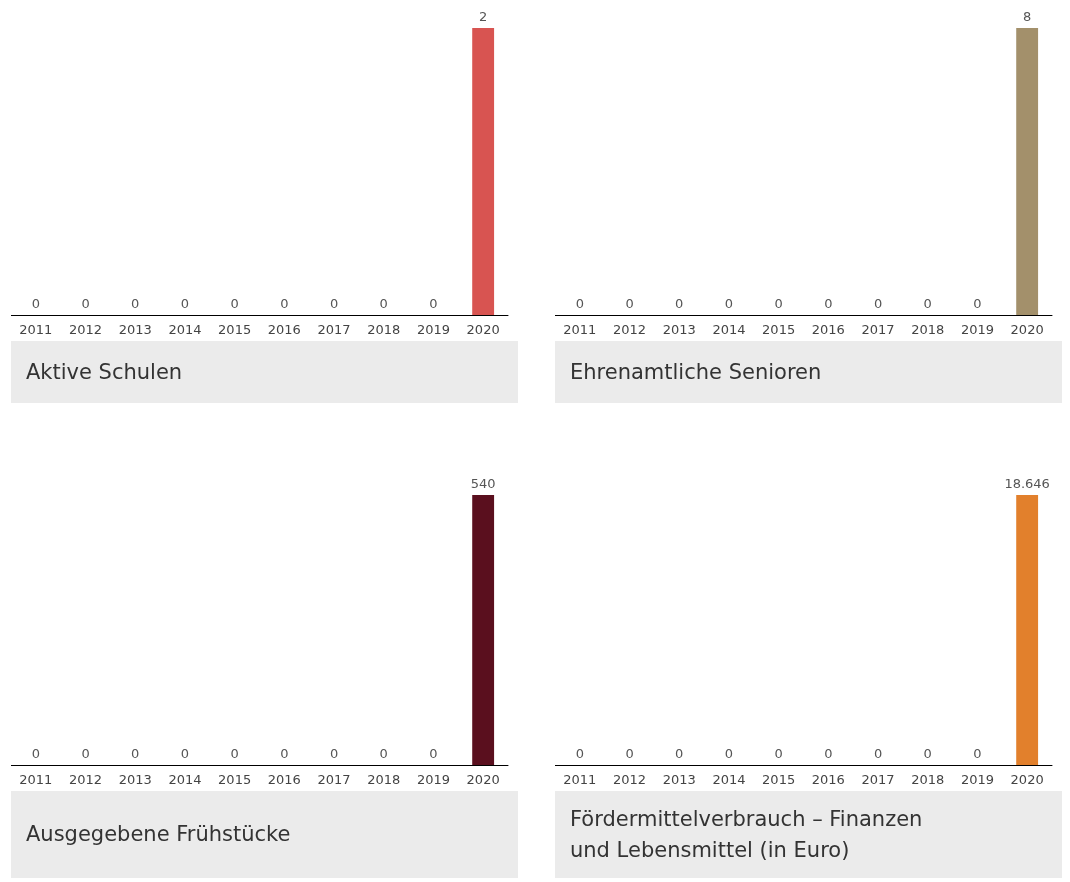  What do you see at coordinates (1027, 16) in the screenshot?
I see `data-label: 8` at bounding box center [1027, 16].